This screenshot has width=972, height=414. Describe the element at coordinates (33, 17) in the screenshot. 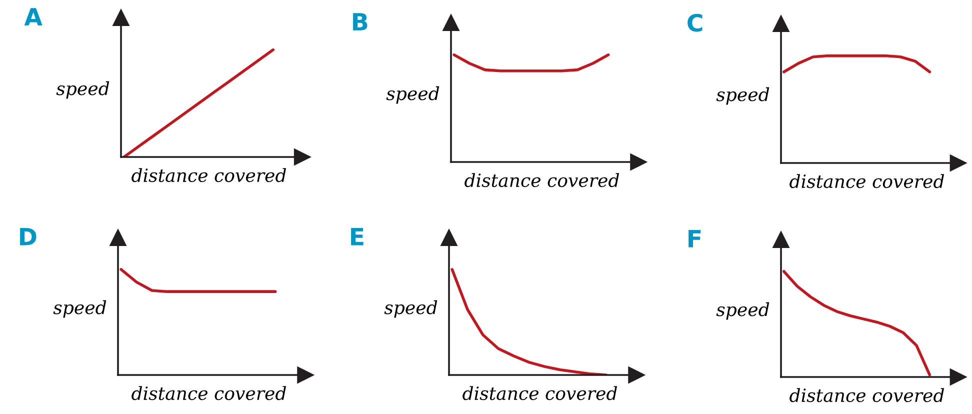

I see `chart-title: A` at that location.